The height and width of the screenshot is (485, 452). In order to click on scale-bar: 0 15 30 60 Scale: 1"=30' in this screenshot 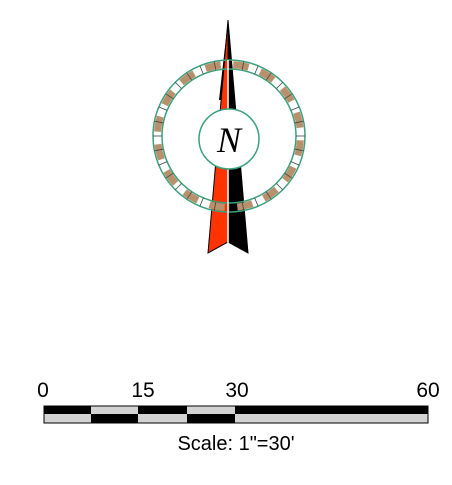, I will do `click(238, 417)`.